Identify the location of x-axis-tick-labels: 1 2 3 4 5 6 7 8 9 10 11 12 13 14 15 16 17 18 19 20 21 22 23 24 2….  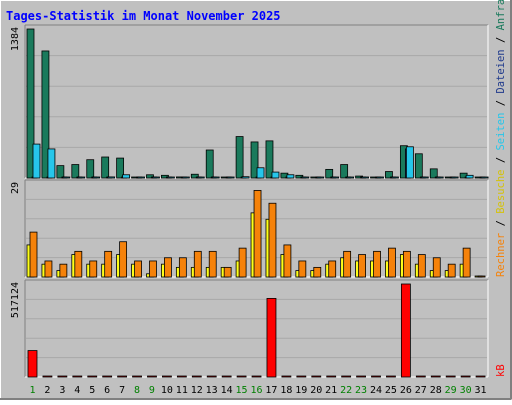
(257, 390).